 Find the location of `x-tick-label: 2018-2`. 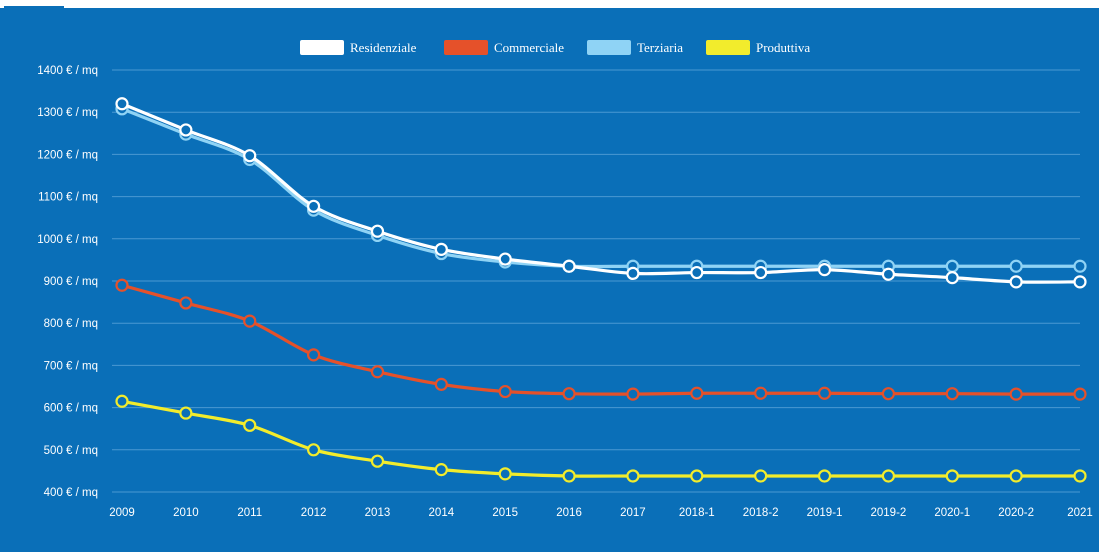

x-tick-label: 2018-2 is located at coordinates (761, 513).